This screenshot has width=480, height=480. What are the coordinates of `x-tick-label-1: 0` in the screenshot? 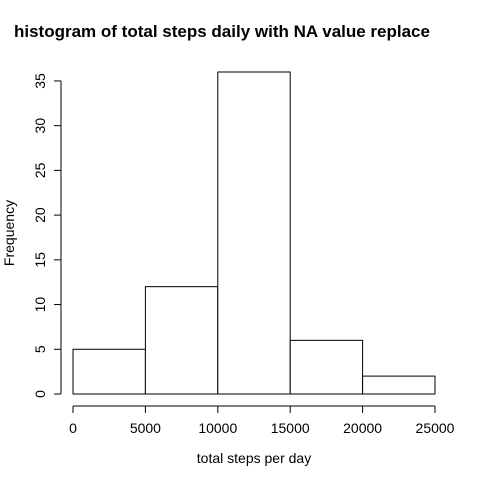 It's located at (73, 428).